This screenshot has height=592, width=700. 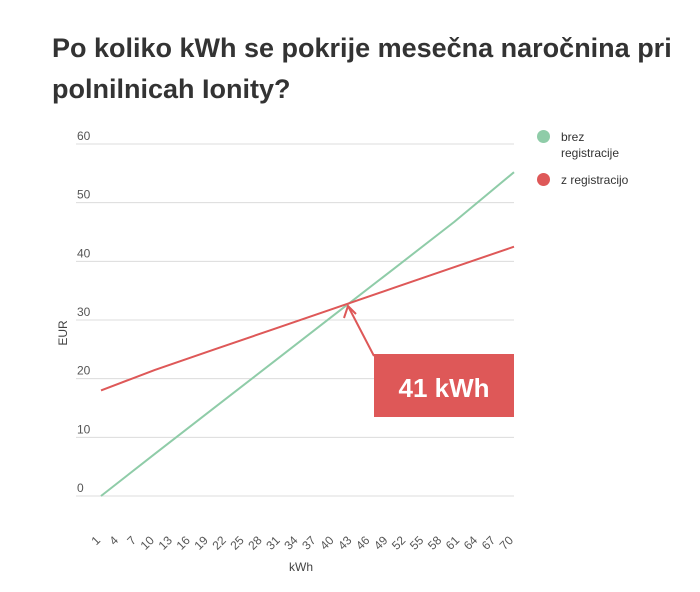 I want to click on x-tick-label: 13, so click(x=166, y=543).